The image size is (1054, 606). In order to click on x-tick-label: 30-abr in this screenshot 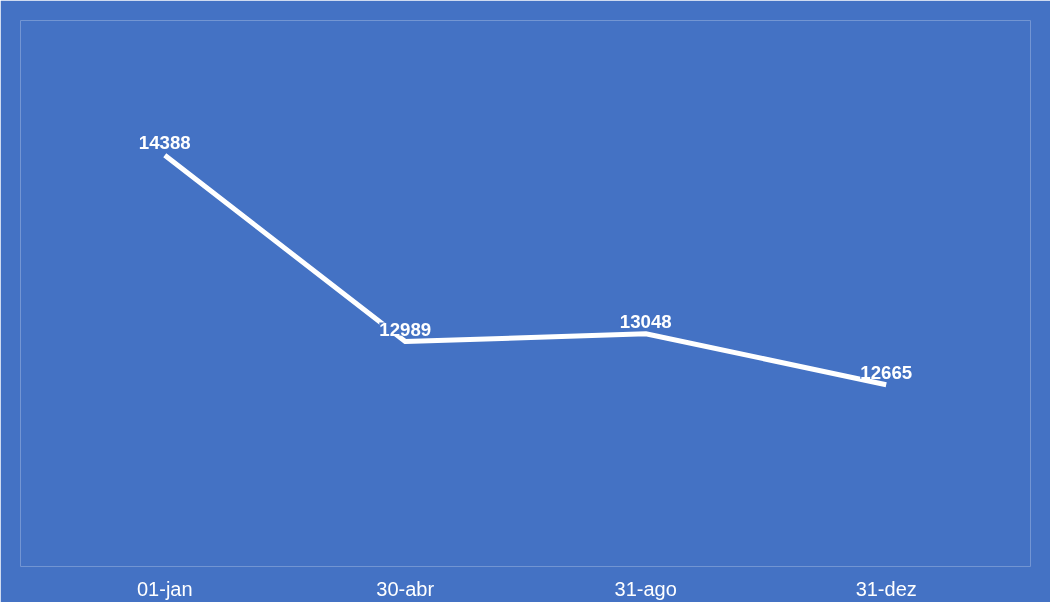, I will do `click(405, 588)`.